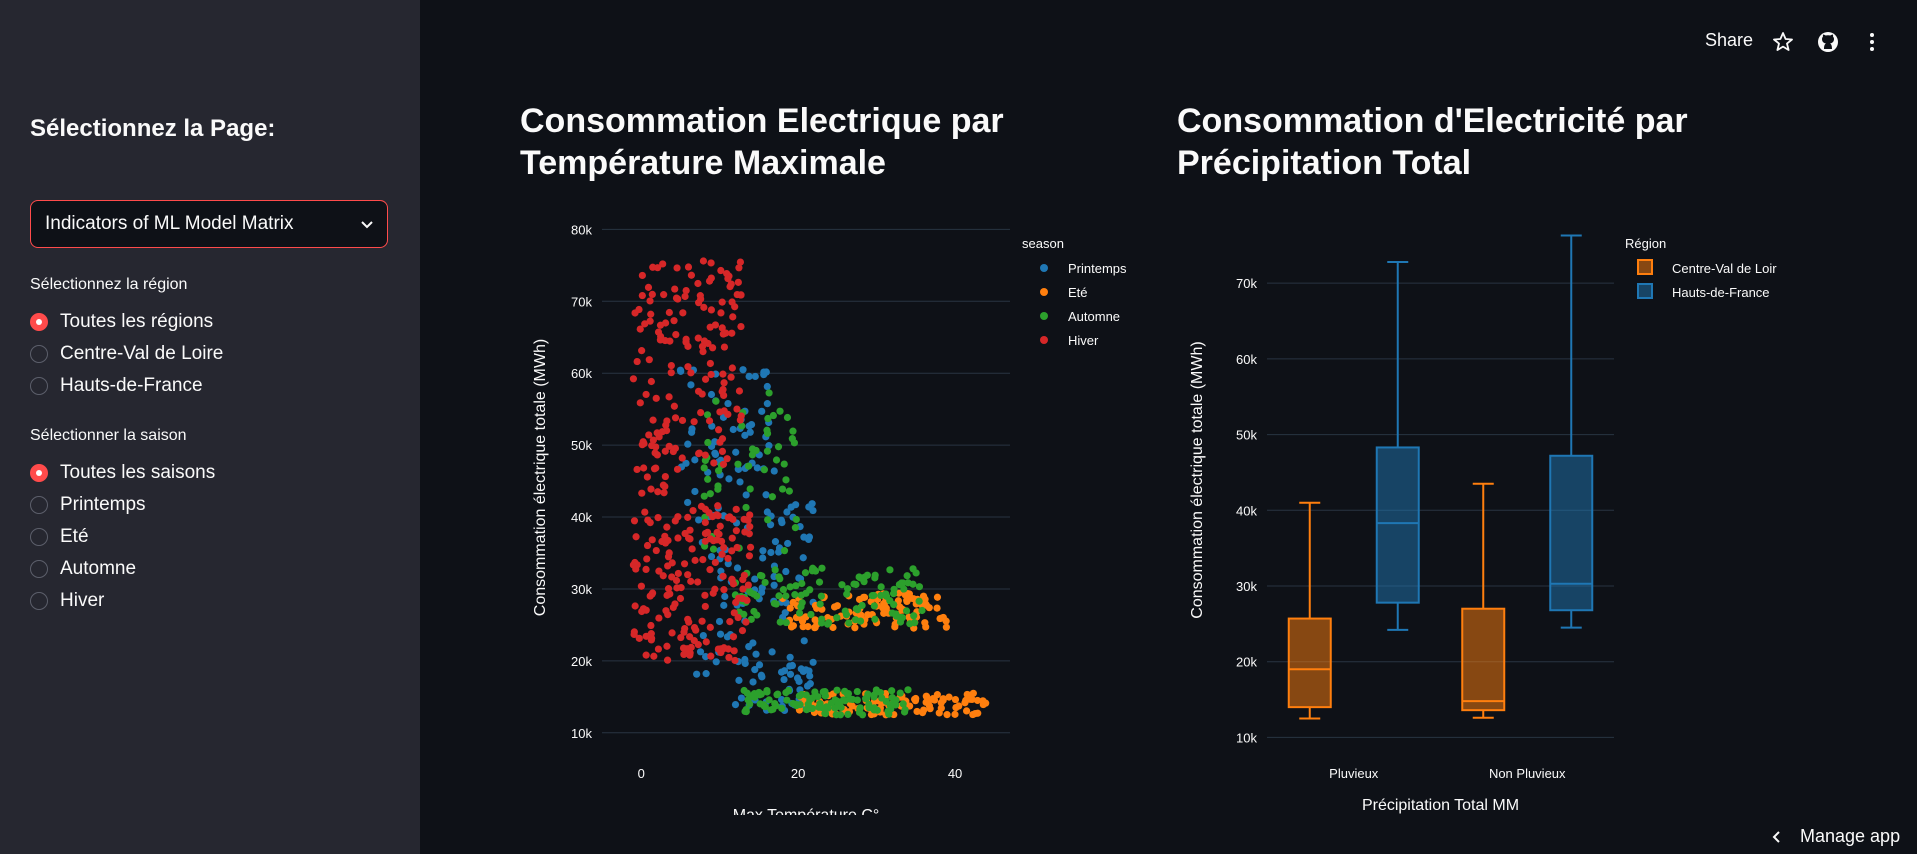 Image resolution: width=1917 pixels, height=854 pixels. Describe the element at coordinates (121, 322) in the screenshot. I see `radio-region-all: Toutes les régions` at that location.